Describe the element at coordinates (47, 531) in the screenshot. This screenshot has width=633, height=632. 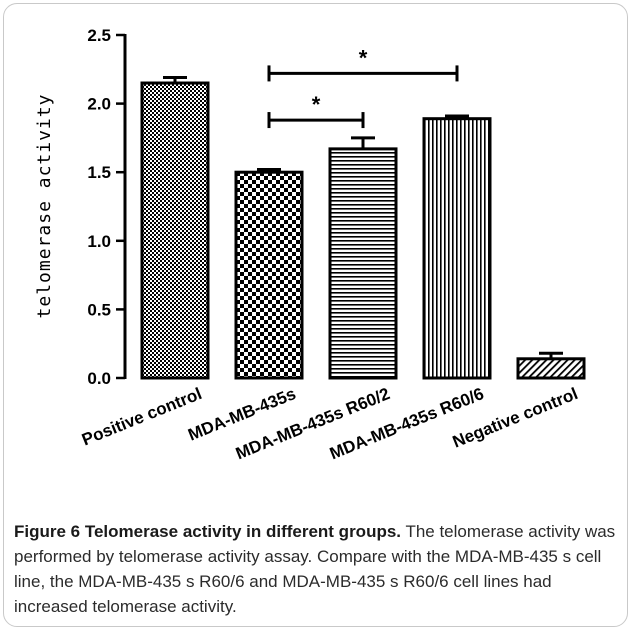
I see `caption-label: Figure 6` at that location.